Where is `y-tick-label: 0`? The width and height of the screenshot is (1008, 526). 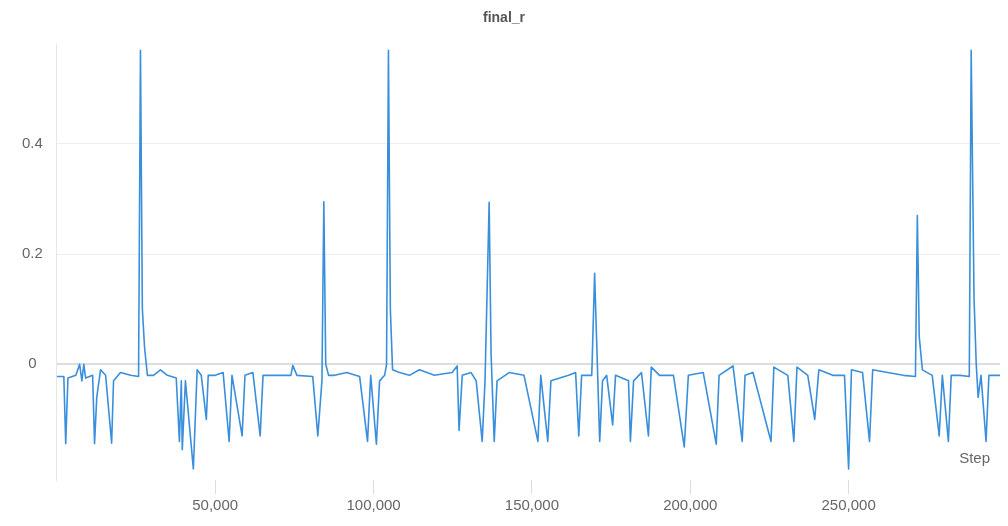
y-tick-label: 0 is located at coordinates (32, 363).